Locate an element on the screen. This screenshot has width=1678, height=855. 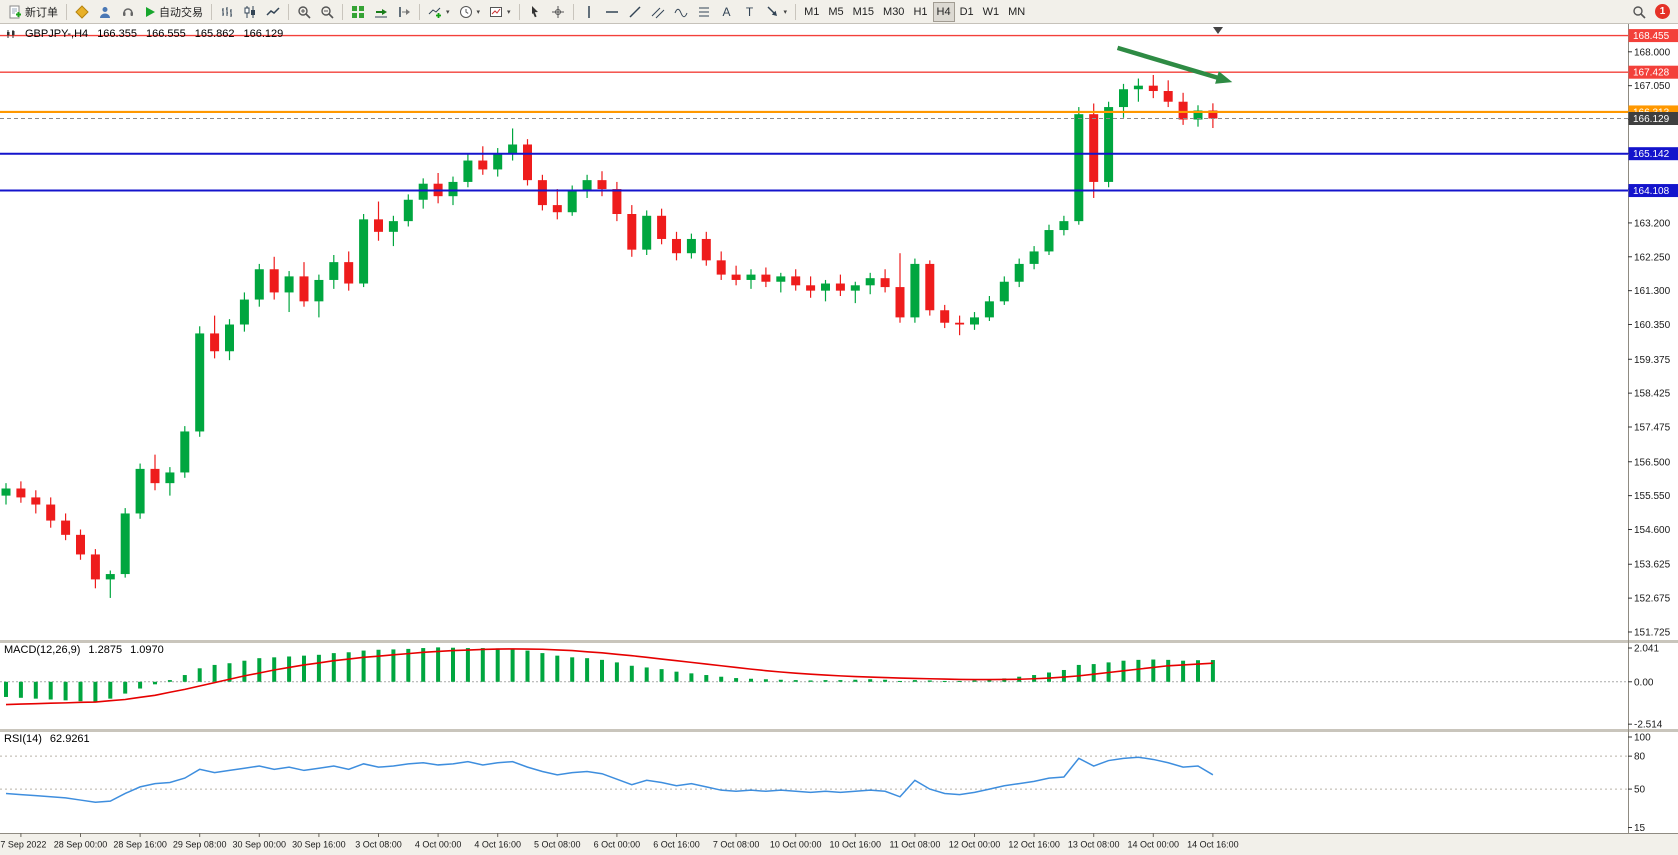
svg-text: 14 Oct 16:00 is located at coordinates (1213, 845).